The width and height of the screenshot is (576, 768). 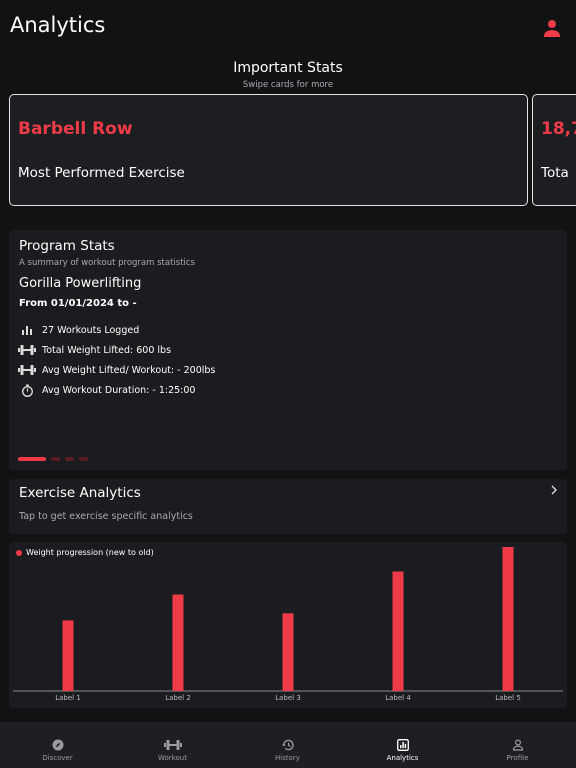 What do you see at coordinates (19, 552) in the screenshot?
I see `legend-marker` at bounding box center [19, 552].